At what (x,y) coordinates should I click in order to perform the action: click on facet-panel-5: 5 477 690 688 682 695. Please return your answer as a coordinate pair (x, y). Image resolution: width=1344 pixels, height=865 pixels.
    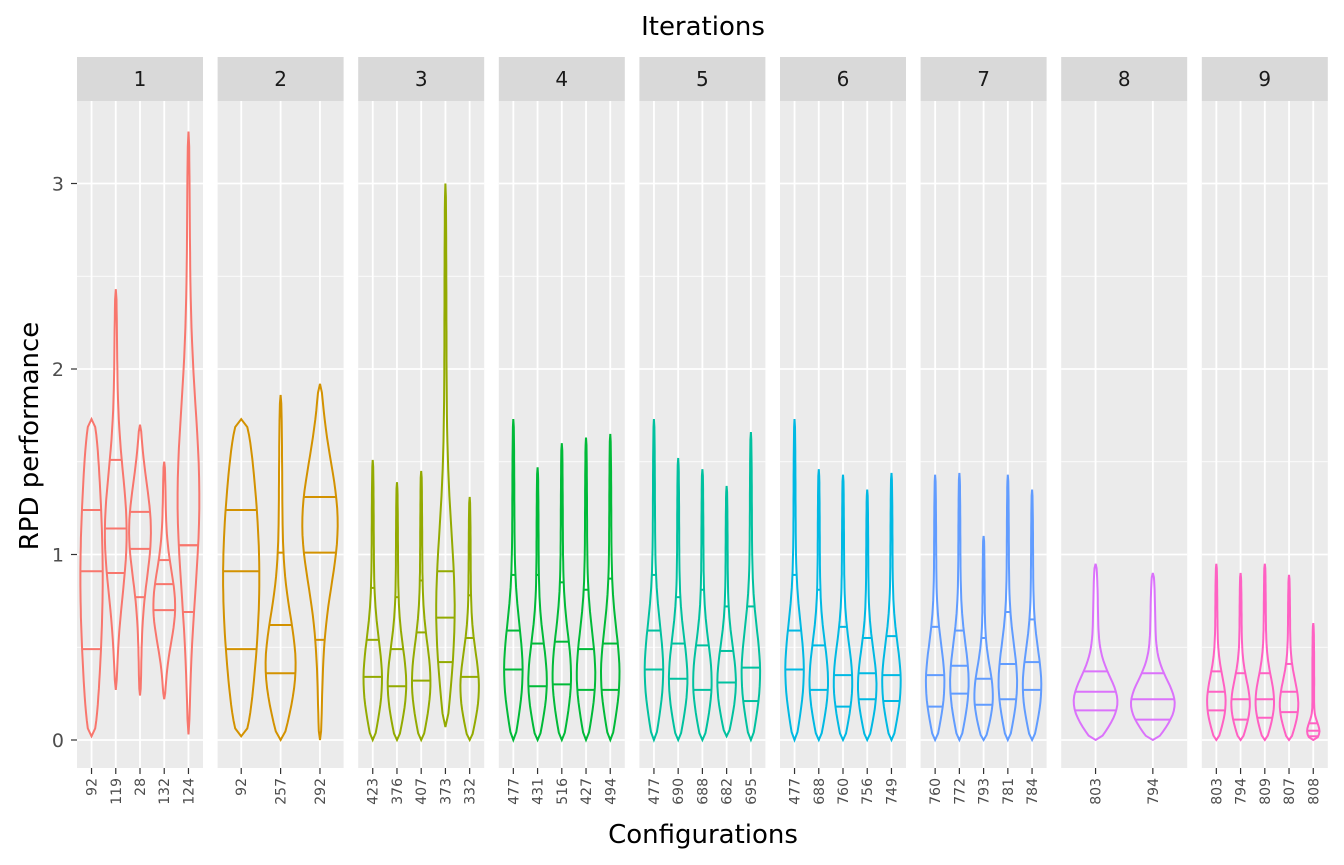
    Looking at the image, I should click on (702, 431).